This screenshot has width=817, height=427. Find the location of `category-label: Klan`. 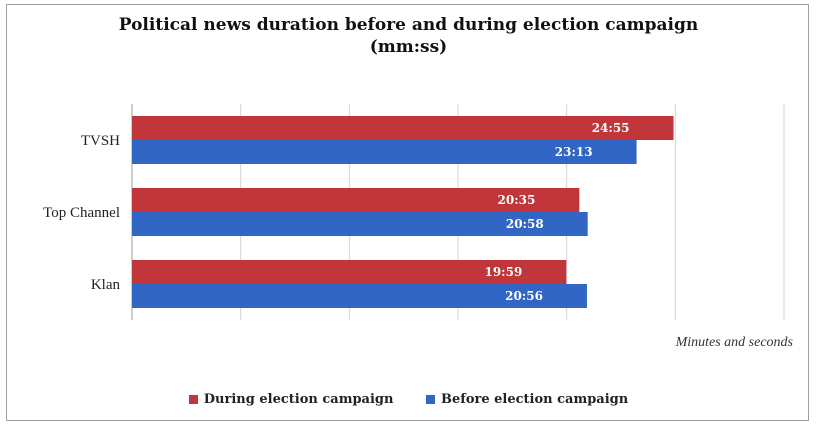

category-label: Klan is located at coordinates (106, 285).